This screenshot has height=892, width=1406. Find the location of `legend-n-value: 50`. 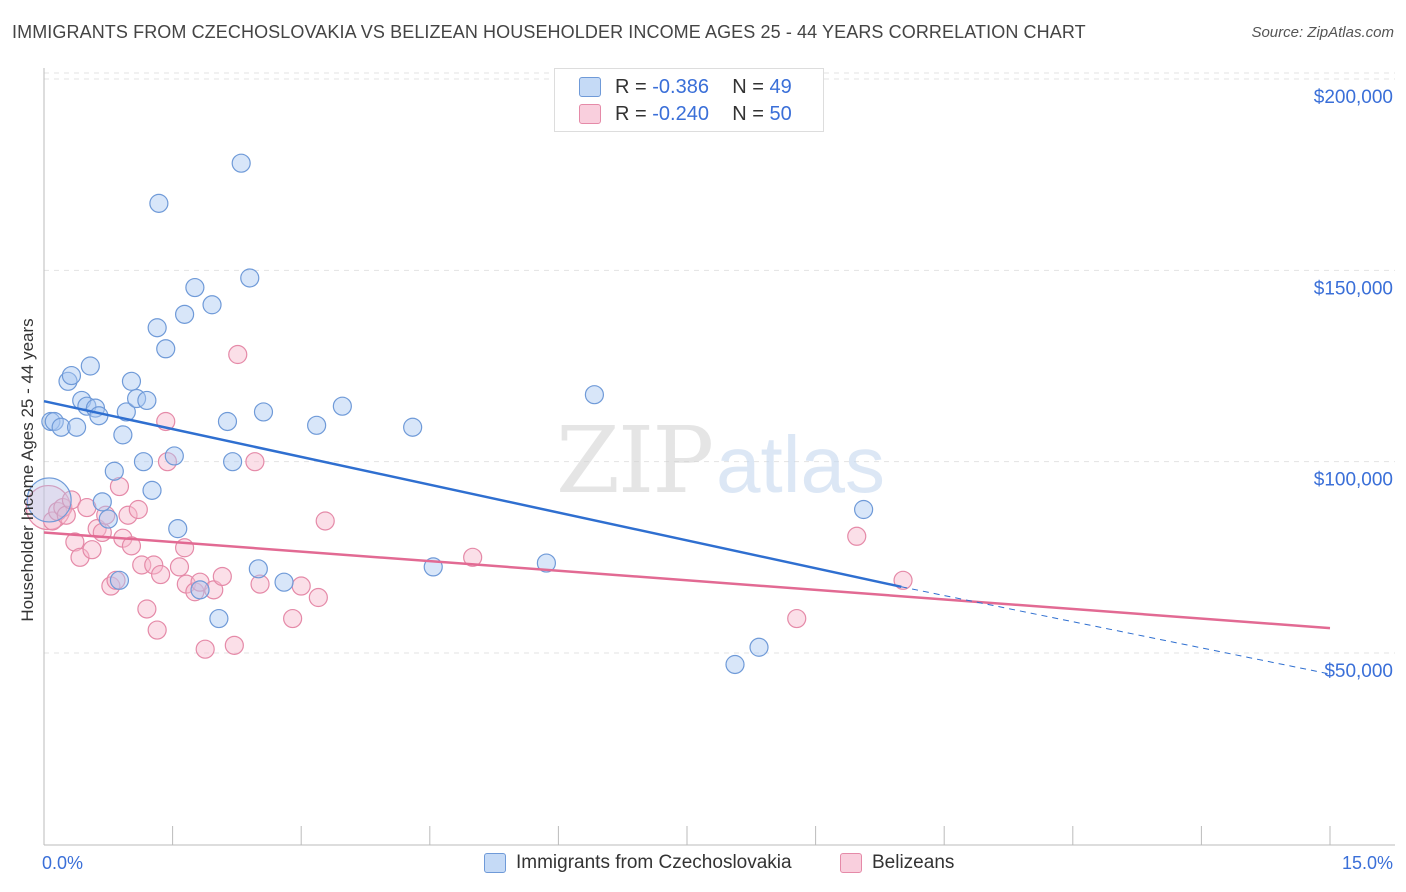

legend-n-value: 50 is located at coordinates (780, 113).